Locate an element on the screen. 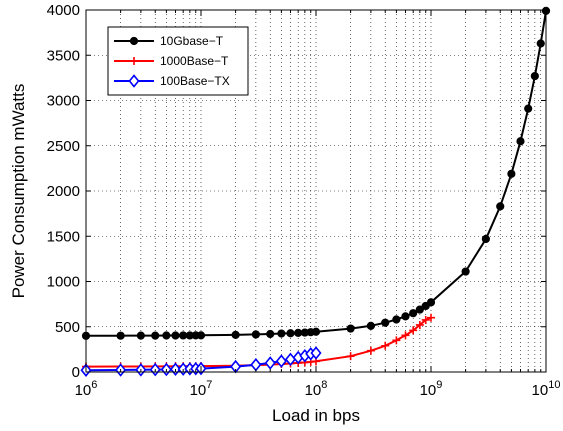 Image resolution: width=563 pixels, height=431 pixels. x-tick-label: 10⁹ is located at coordinates (431, 389).